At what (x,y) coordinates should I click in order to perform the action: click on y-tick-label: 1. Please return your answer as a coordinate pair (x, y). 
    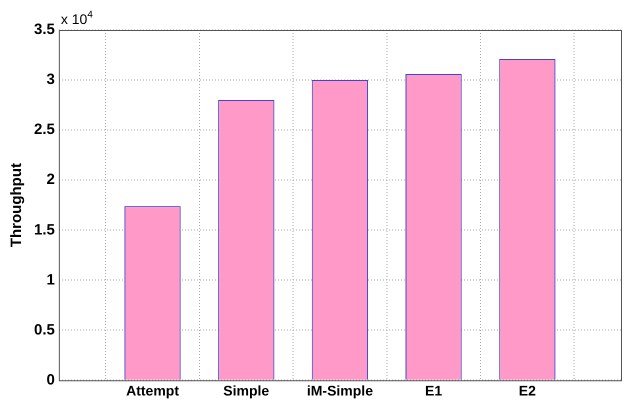
    Looking at the image, I should click on (50, 279).